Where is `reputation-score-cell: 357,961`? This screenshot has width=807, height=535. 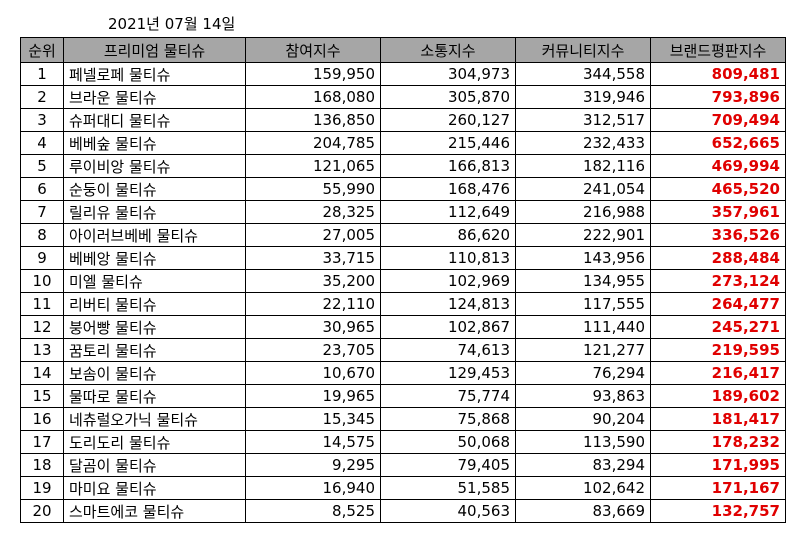
reputation-score-cell: 357,961 is located at coordinates (718, 212).